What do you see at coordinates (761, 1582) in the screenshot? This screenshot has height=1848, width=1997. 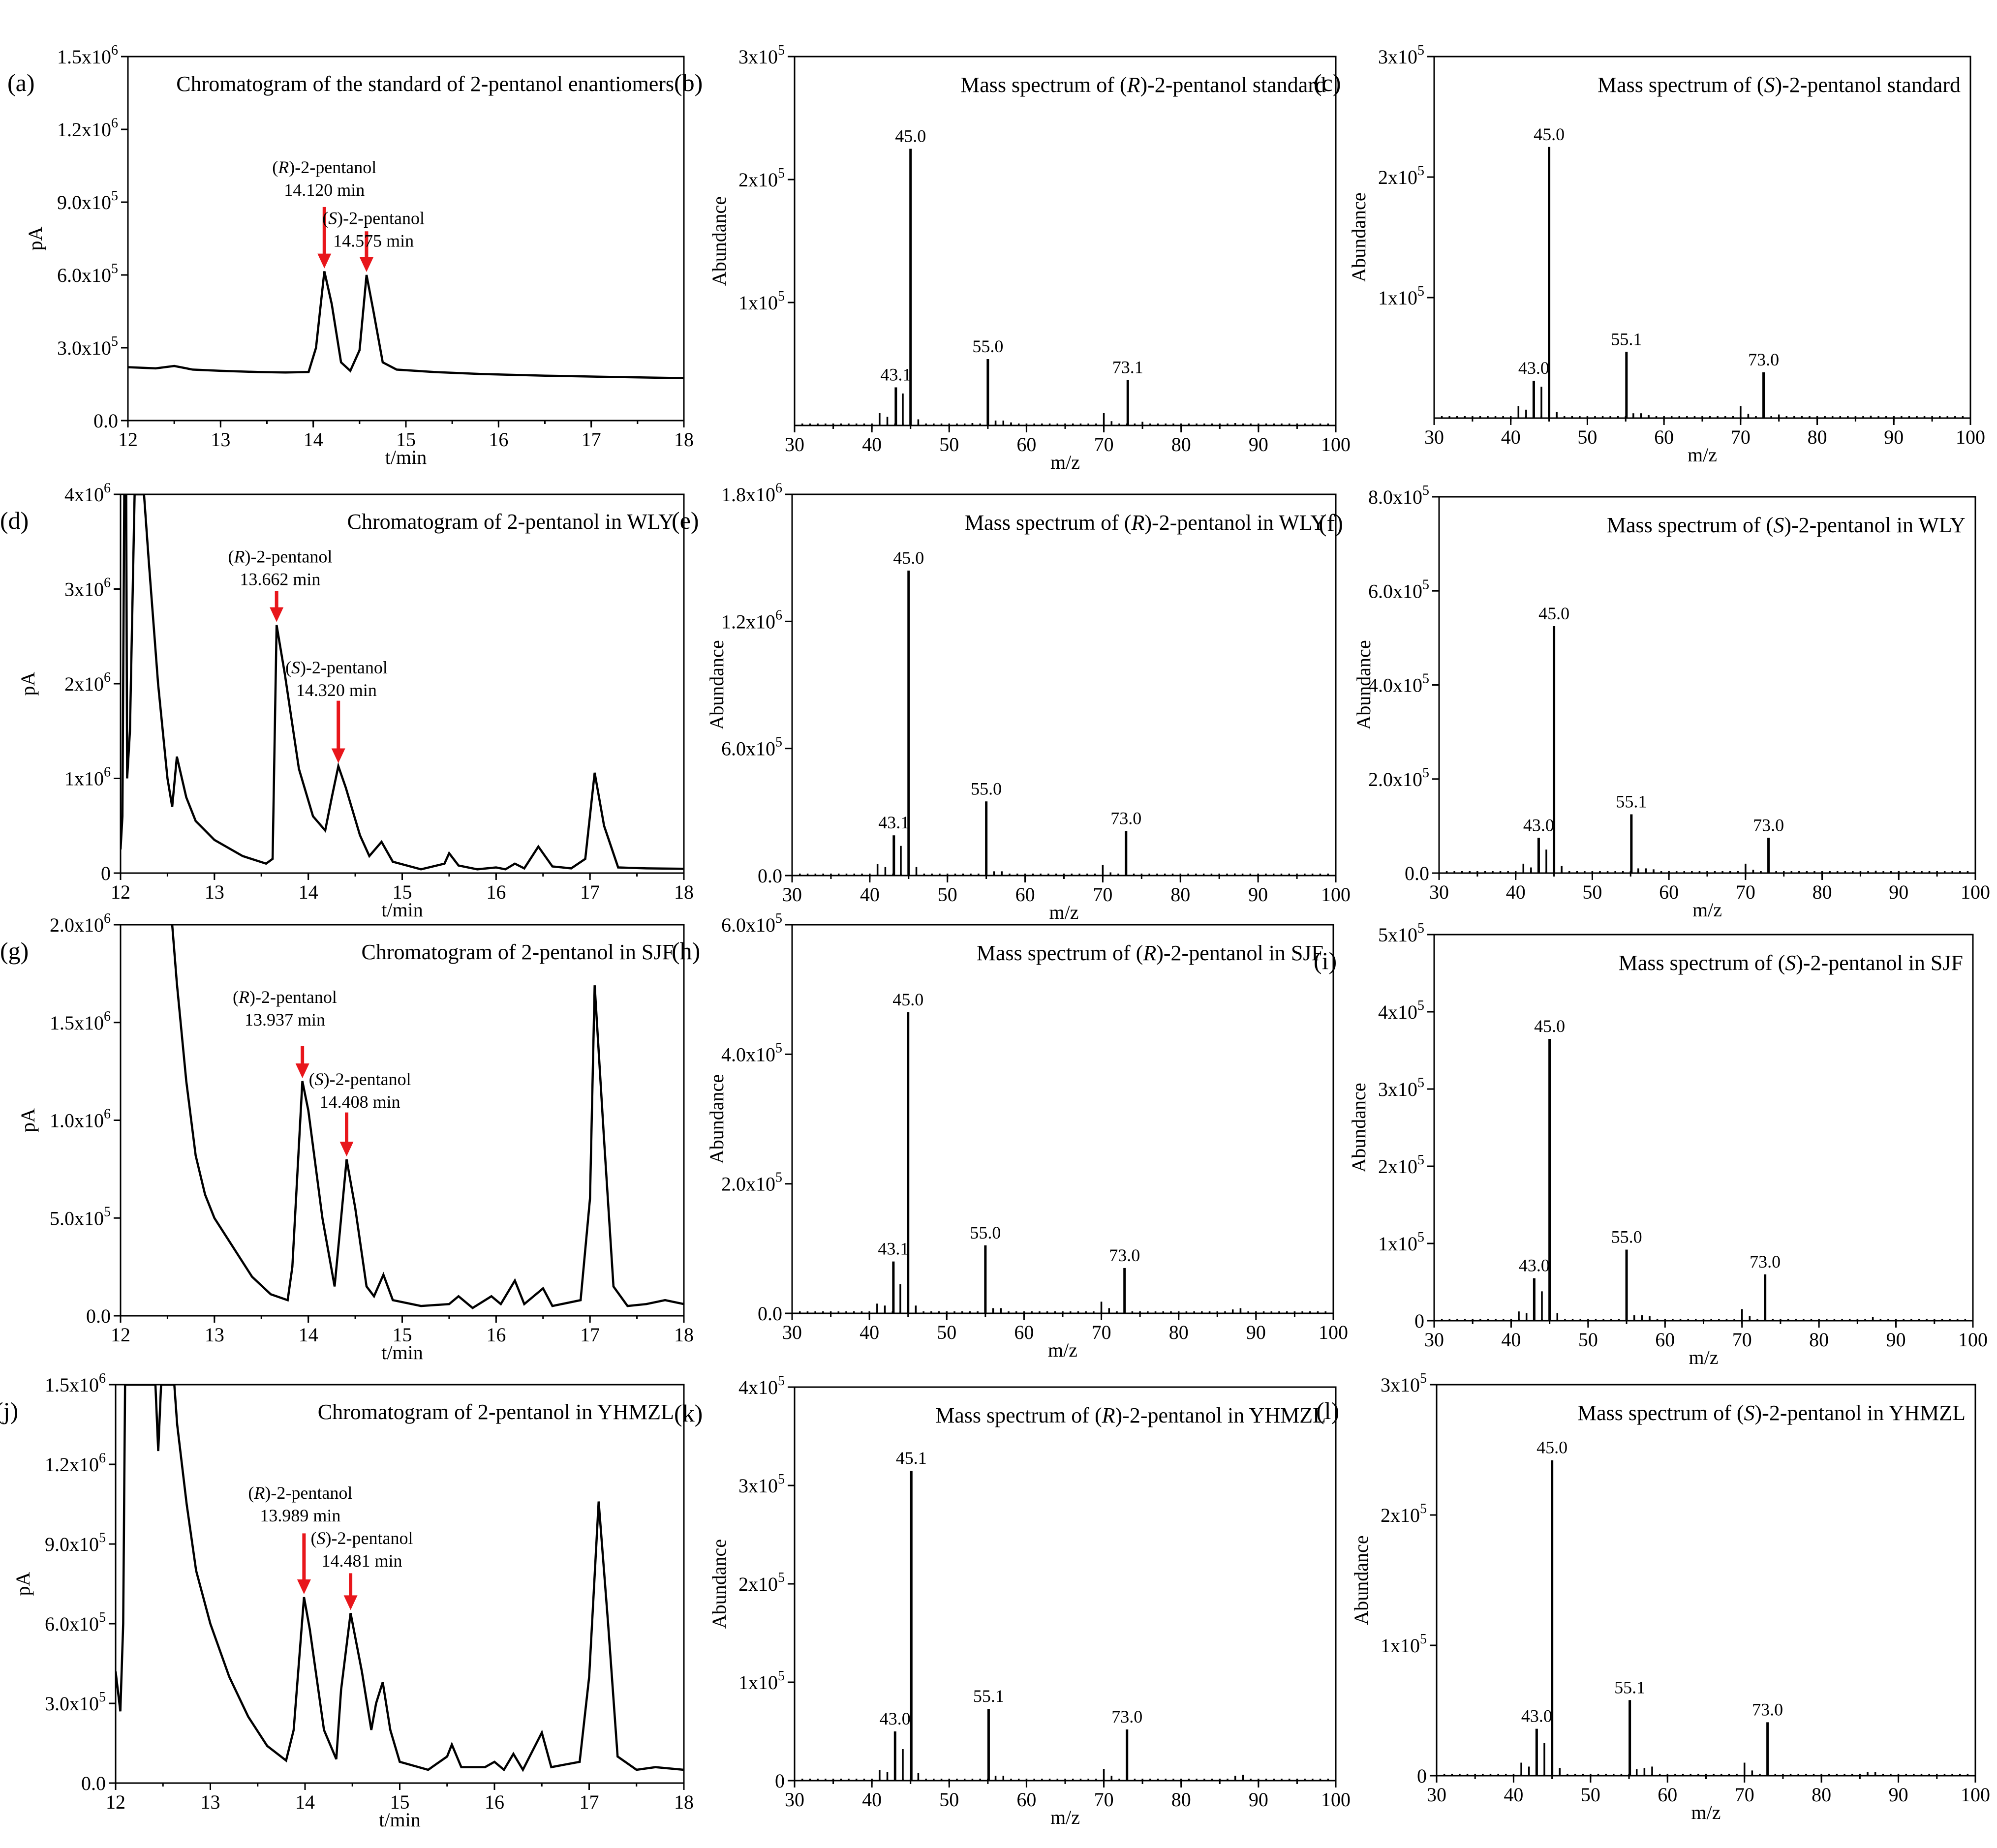 I see `y-tick-label: 2x10⁵` at bounding box center [761, 1582].